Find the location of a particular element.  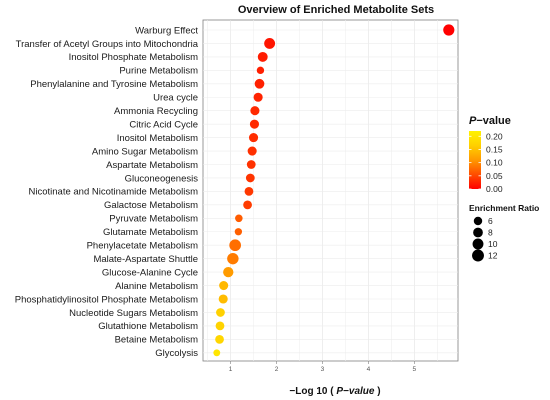

category-label: Nicotinate and Nicotinamide Metabolism is located at coordinates (114, 192).